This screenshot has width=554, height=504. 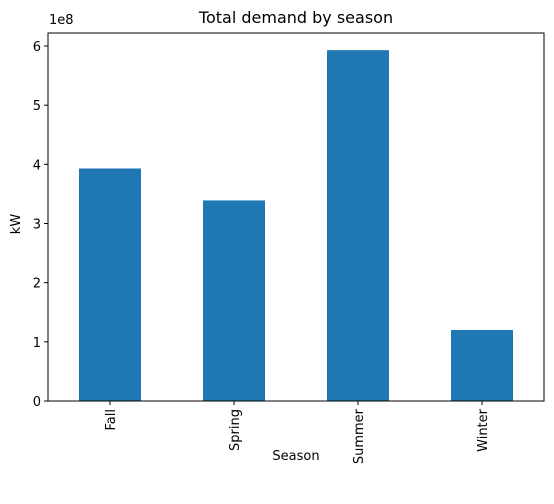 What do you see at coordinates (37, 284) in the screenshot?
I see `y-tick-label: 2` at bounding box center [37, 284].